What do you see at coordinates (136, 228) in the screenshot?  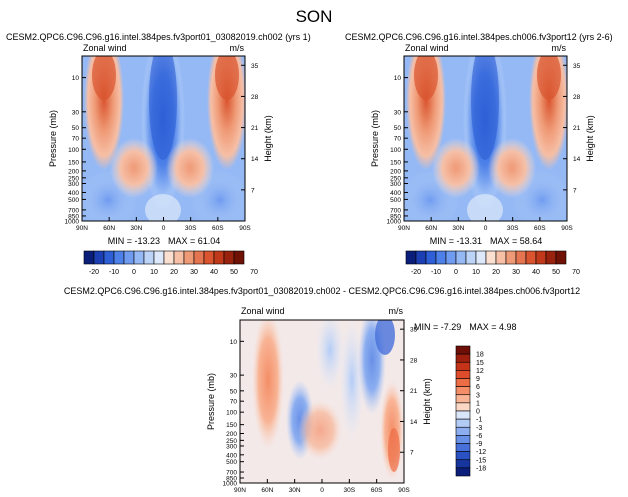 I see `latitude-tick-label: 30N` at bounding box center [136, 228].